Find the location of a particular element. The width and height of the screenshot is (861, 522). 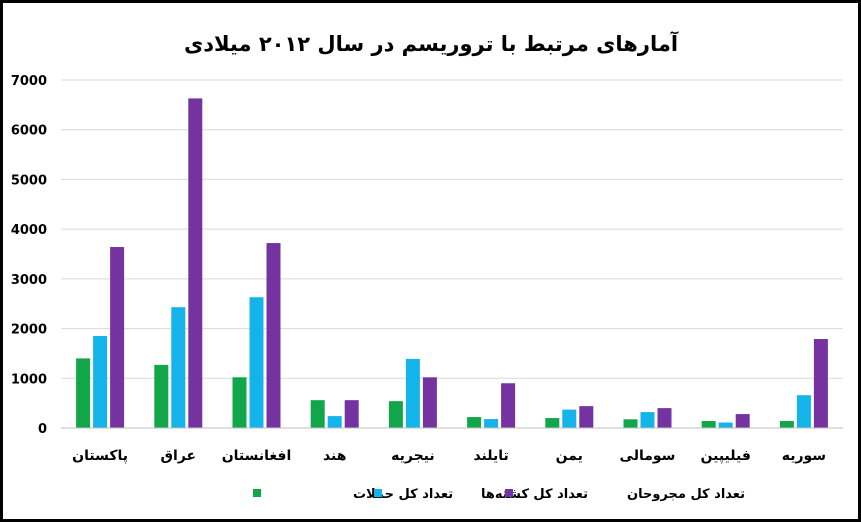

x-category-label: پاکستان is located at coordinates (100, 456).